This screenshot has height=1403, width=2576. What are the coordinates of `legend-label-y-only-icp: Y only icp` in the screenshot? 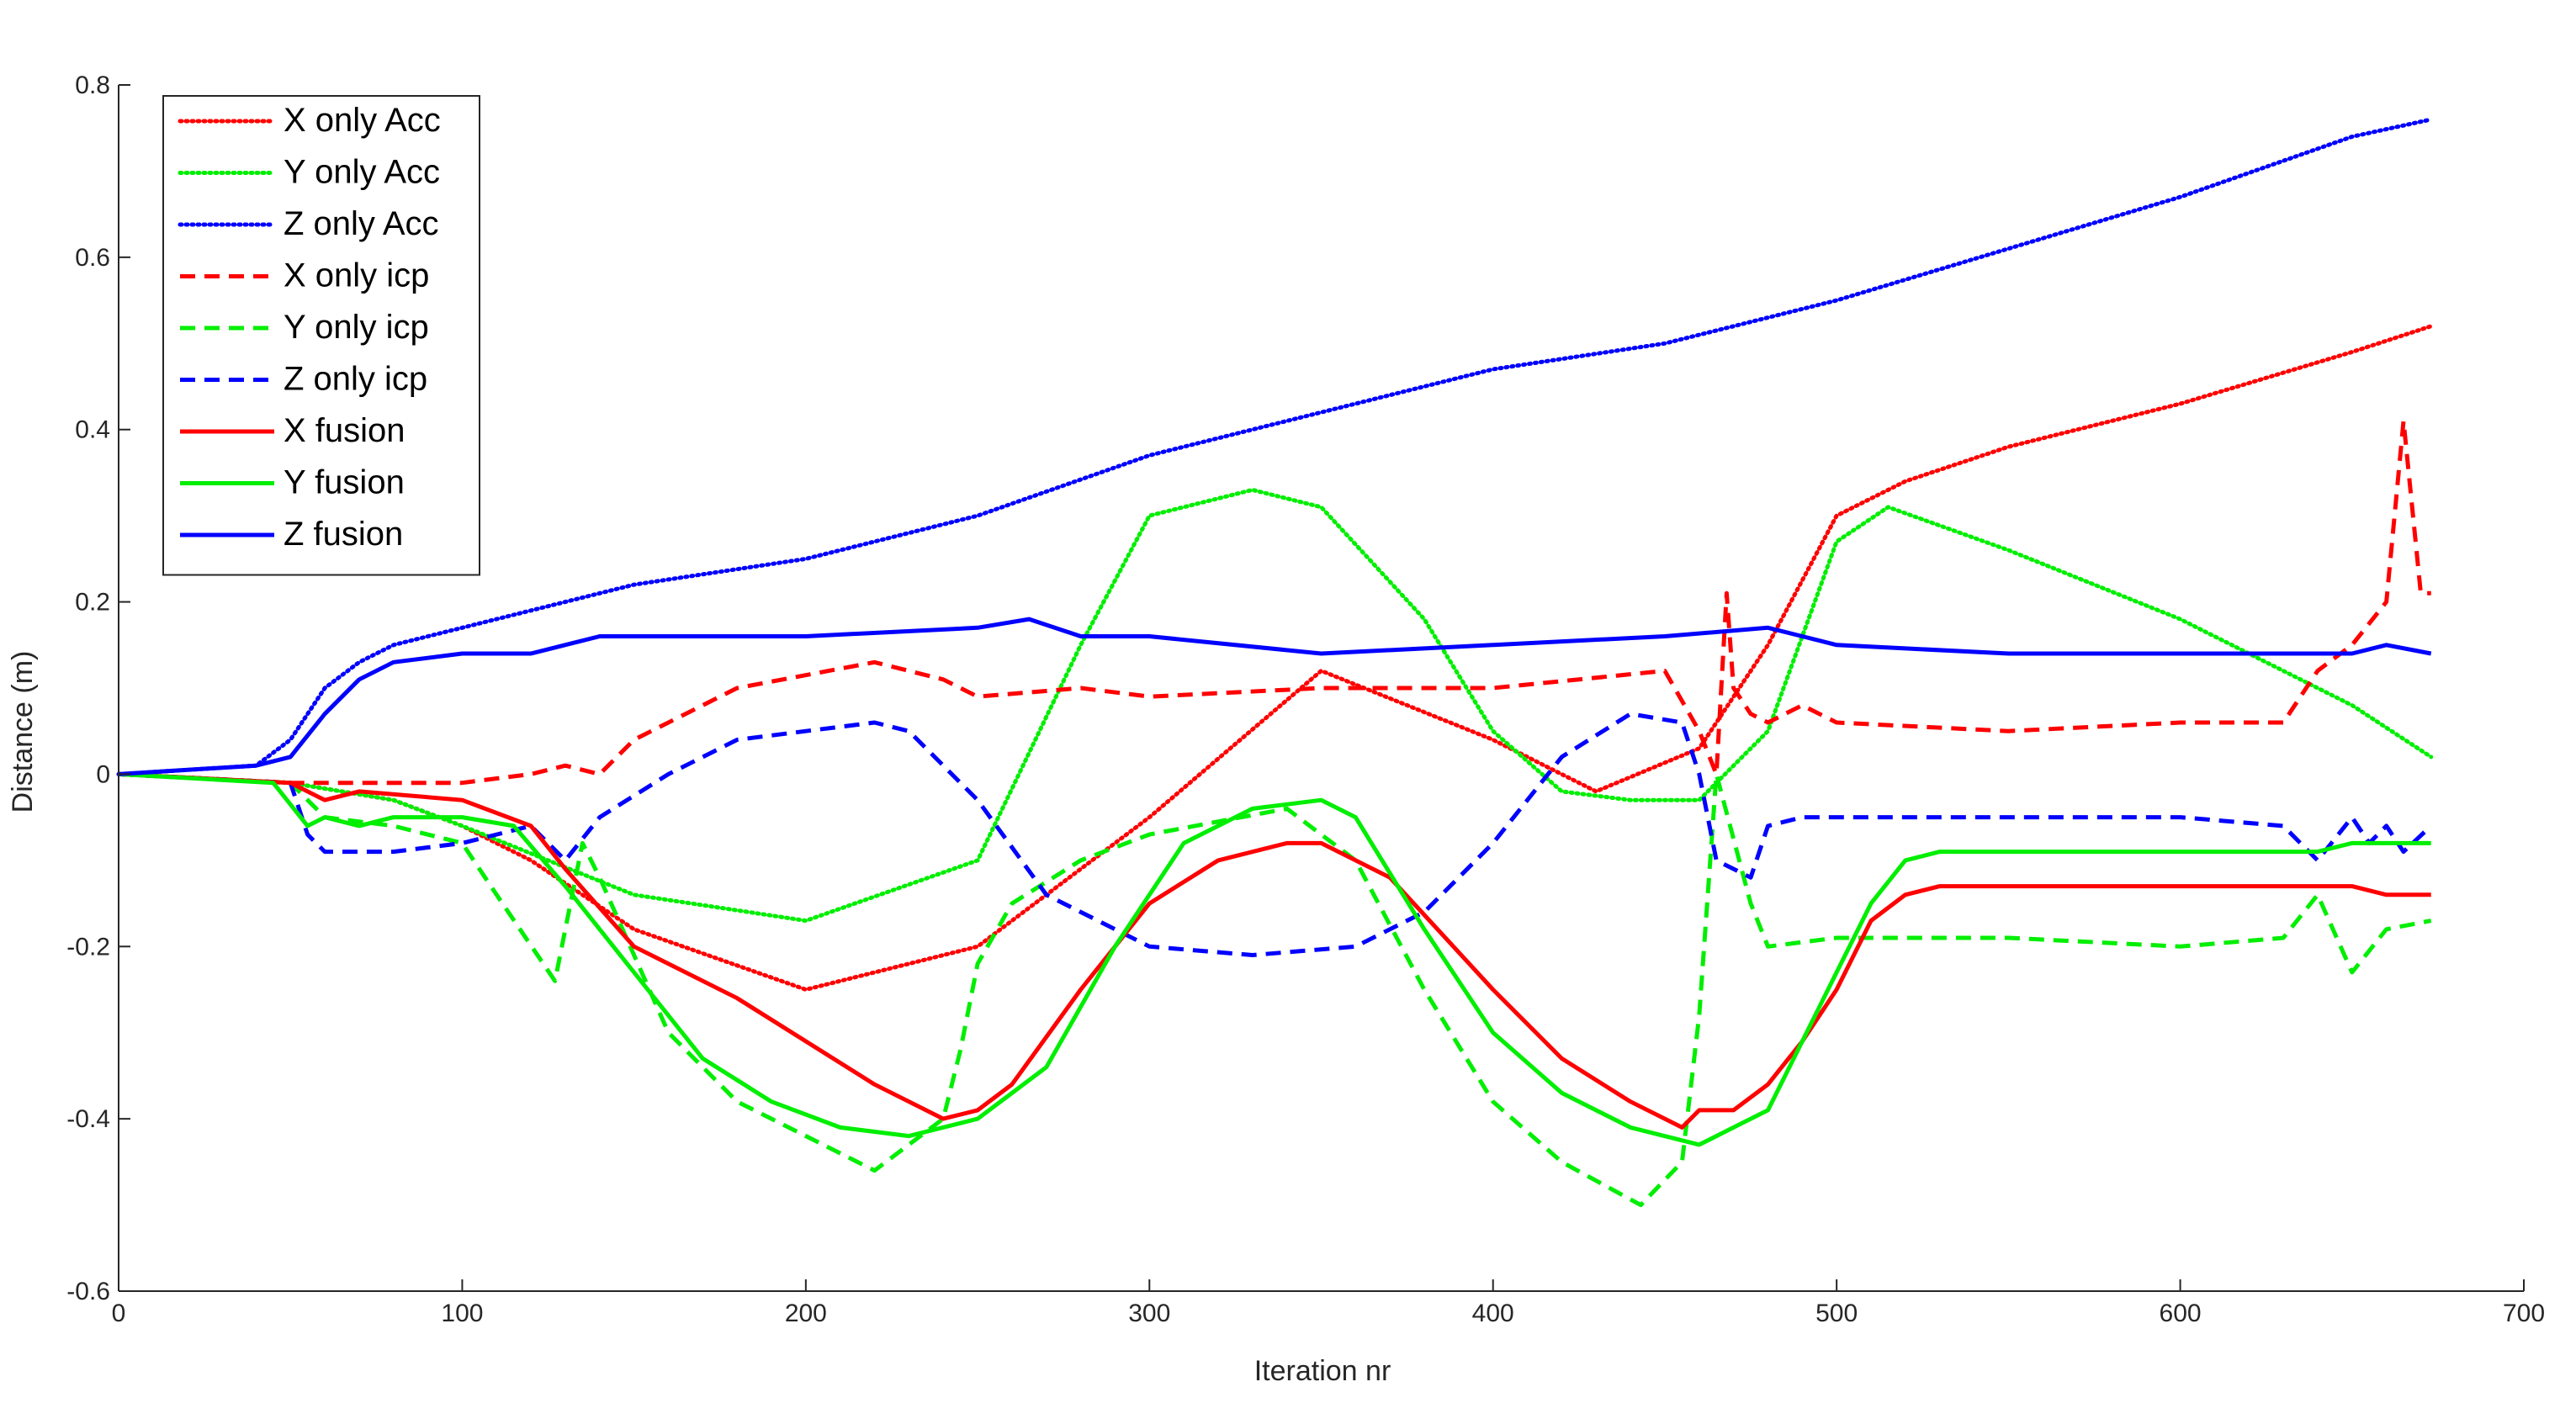 It's located at (356, 327).